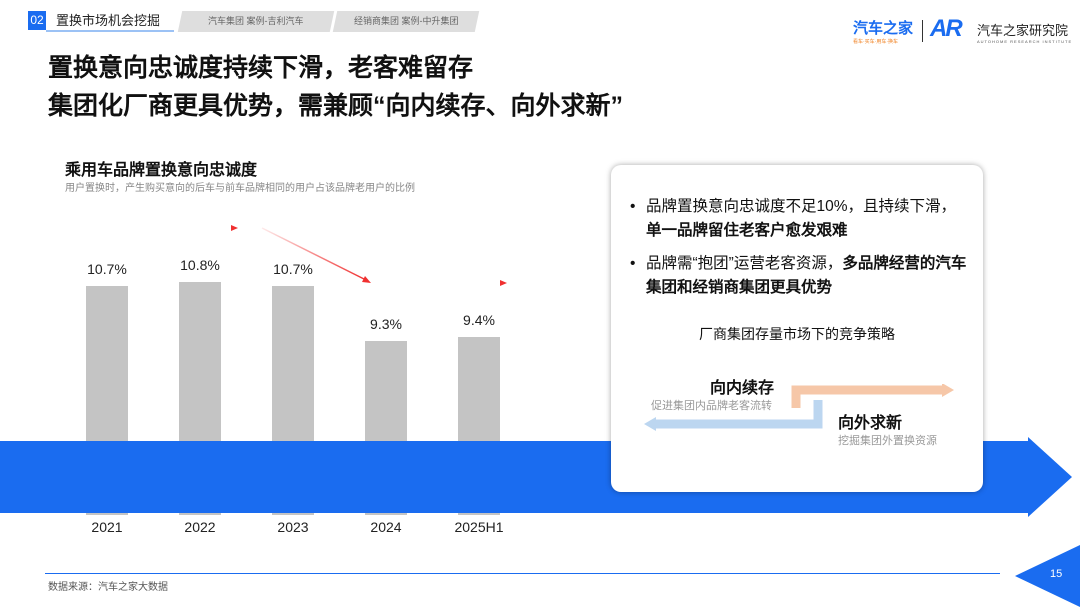  I want to click on x-tick-label: 2021, so click(107, 527).